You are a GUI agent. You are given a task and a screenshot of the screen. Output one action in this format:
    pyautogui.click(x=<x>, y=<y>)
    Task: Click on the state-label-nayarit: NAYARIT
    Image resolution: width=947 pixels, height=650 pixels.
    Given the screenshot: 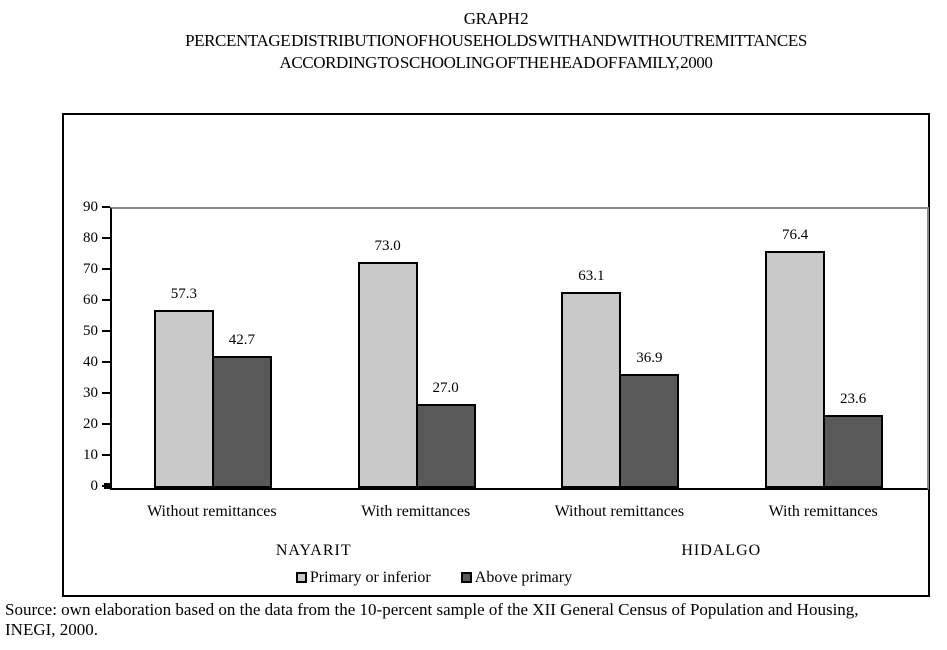 What is the action you would take?
    pyautogui.click(x=313, y=550)
    